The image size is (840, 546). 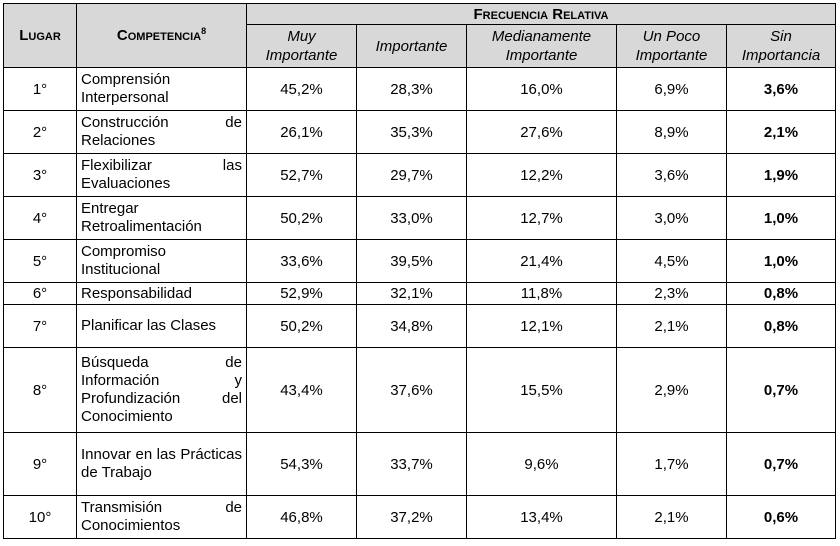 What do you see at coordinates (541, 89) in the screenshot?
I see `cell-medianamente-importante: 16,0%` at bounding box center [541, 89].